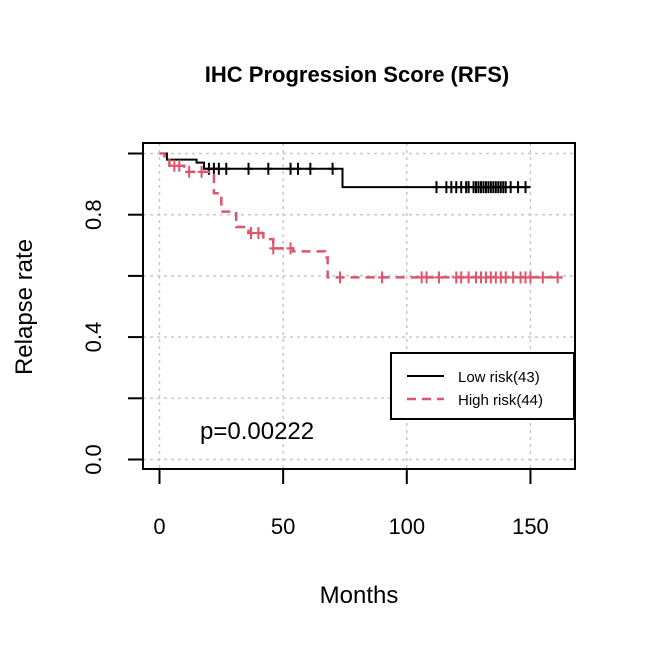 The width and height of the screenshot is (649, 649). What do you see at coordinates (499, 377) in the screenshot?
I see `legend-label-low-risk: Low risk(43)` at bounding box center [499, 377].